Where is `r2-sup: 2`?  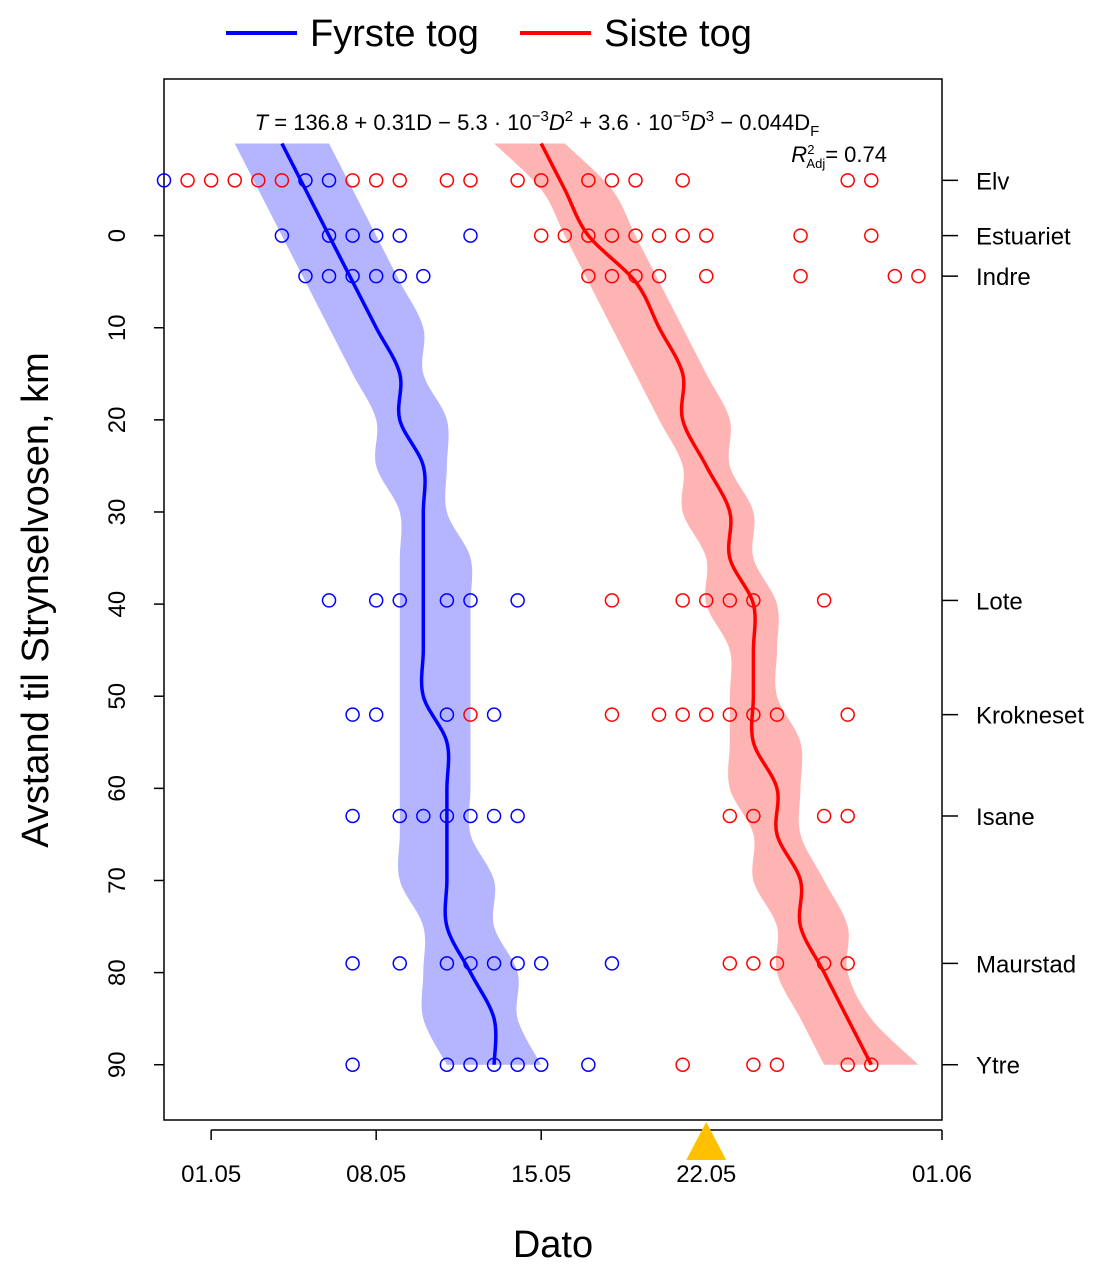 r2-sup: 2 is located at coordinates (810, 149).